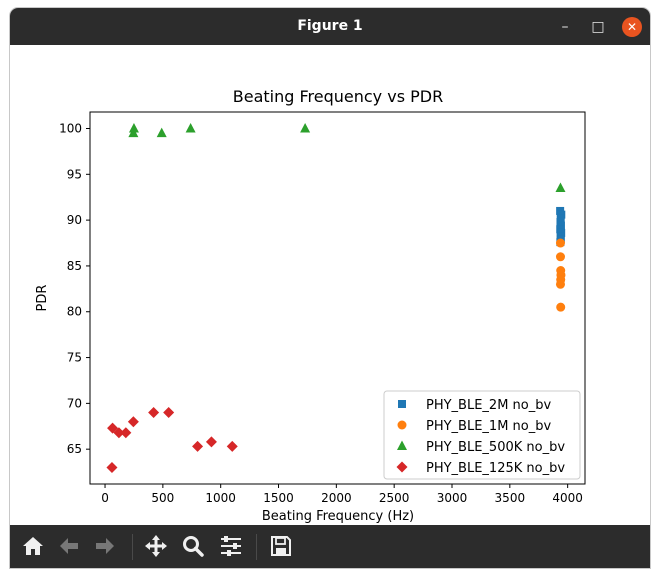 The width and height of the screenshot is (660, 577). I want to click on forward-icon, so click(105, 546).